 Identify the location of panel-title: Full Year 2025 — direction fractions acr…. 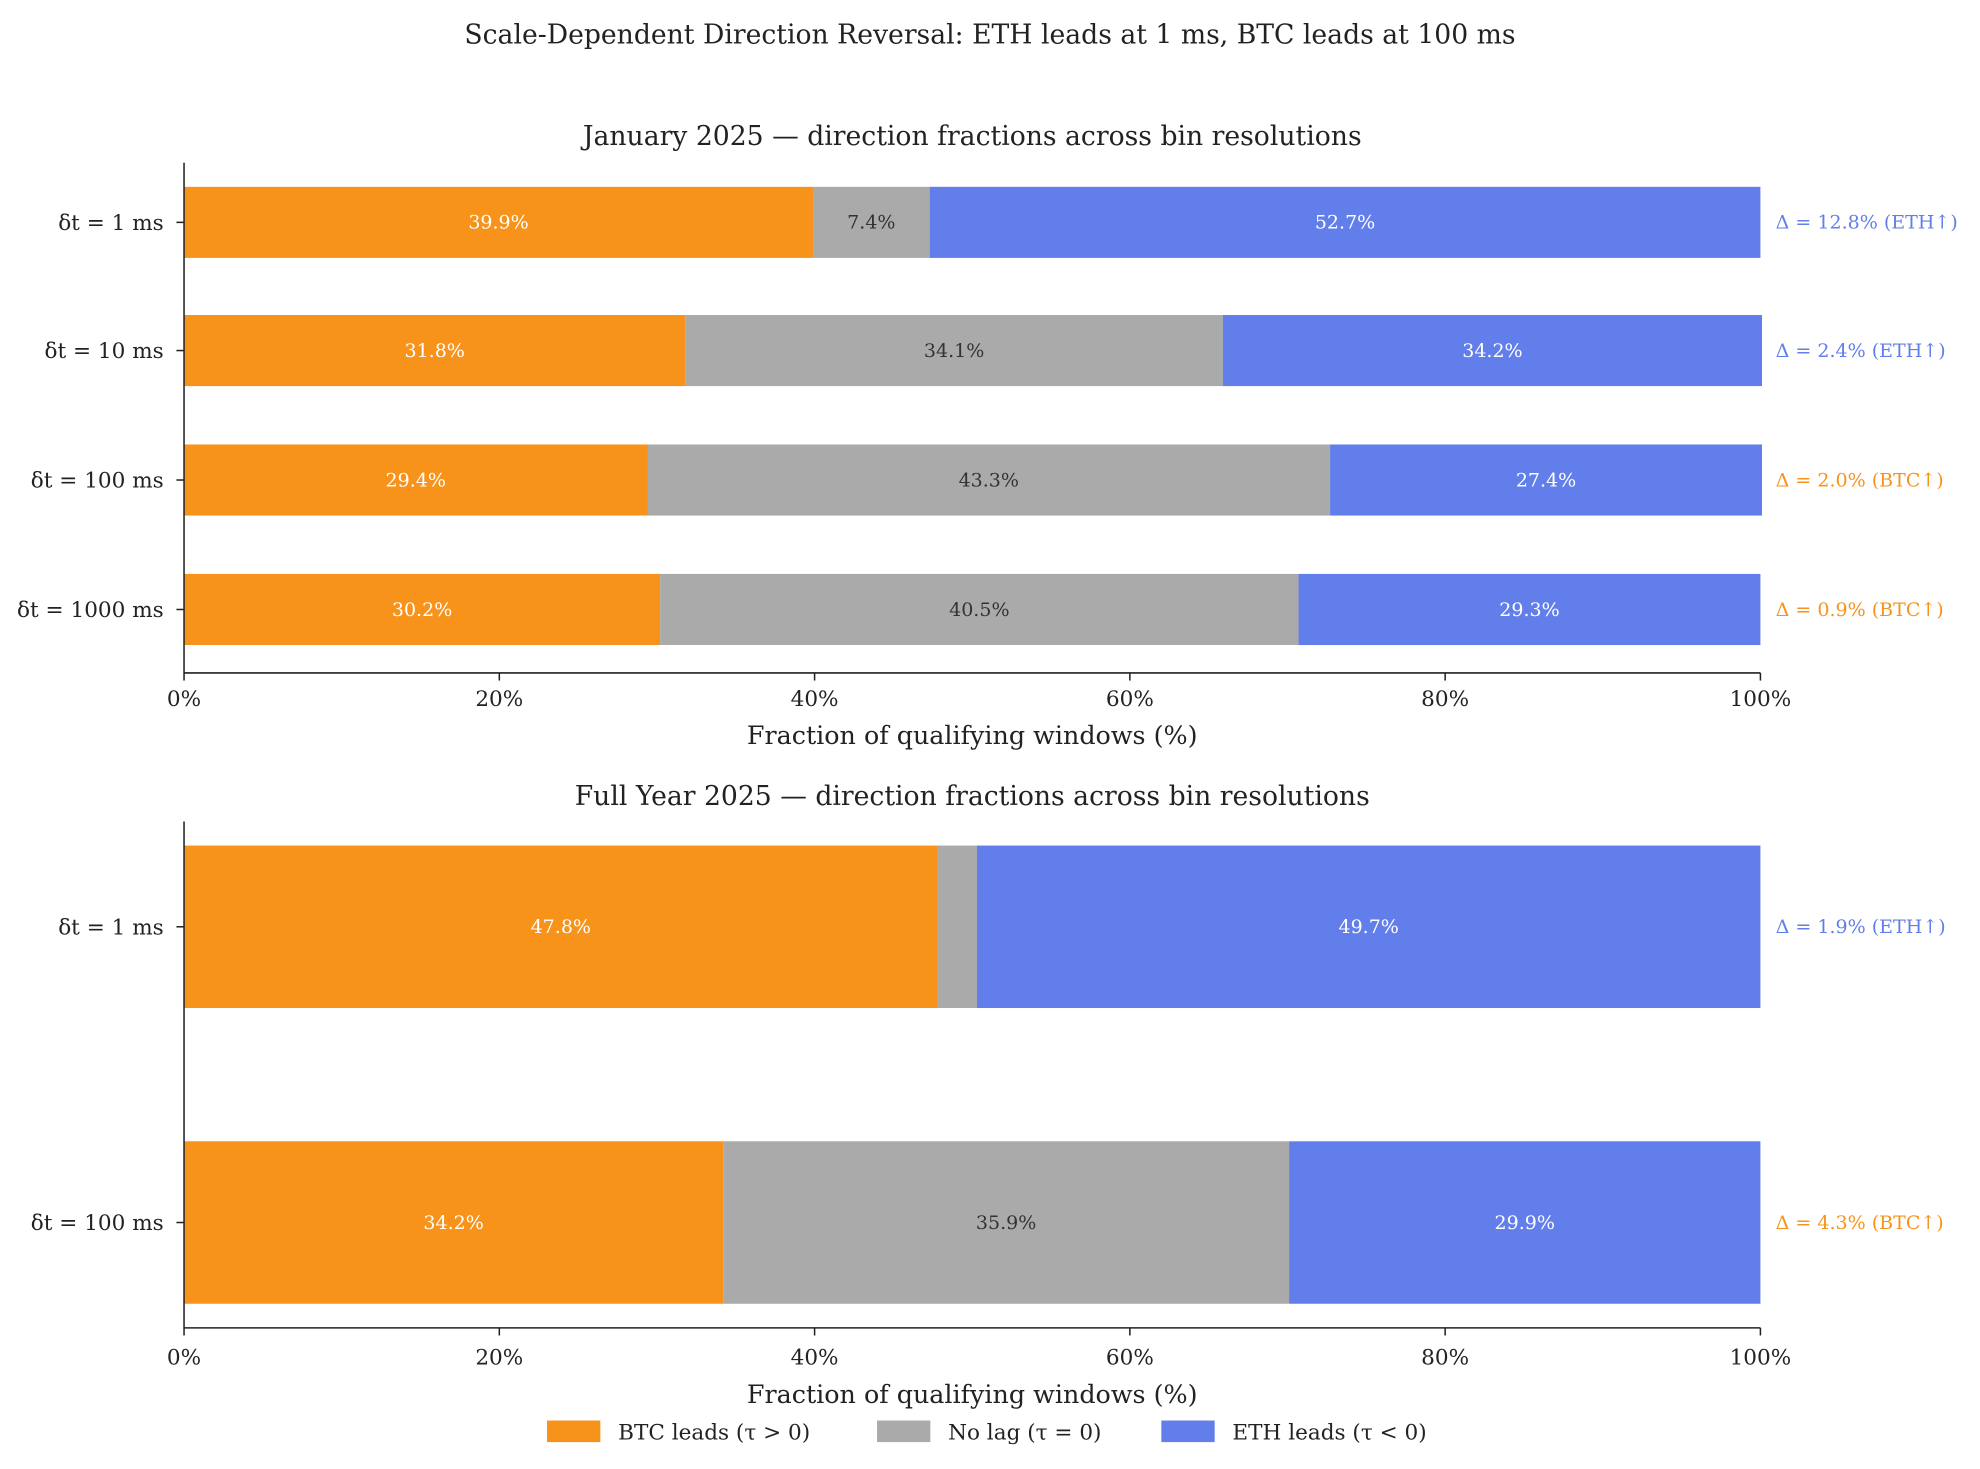
(972, 796).